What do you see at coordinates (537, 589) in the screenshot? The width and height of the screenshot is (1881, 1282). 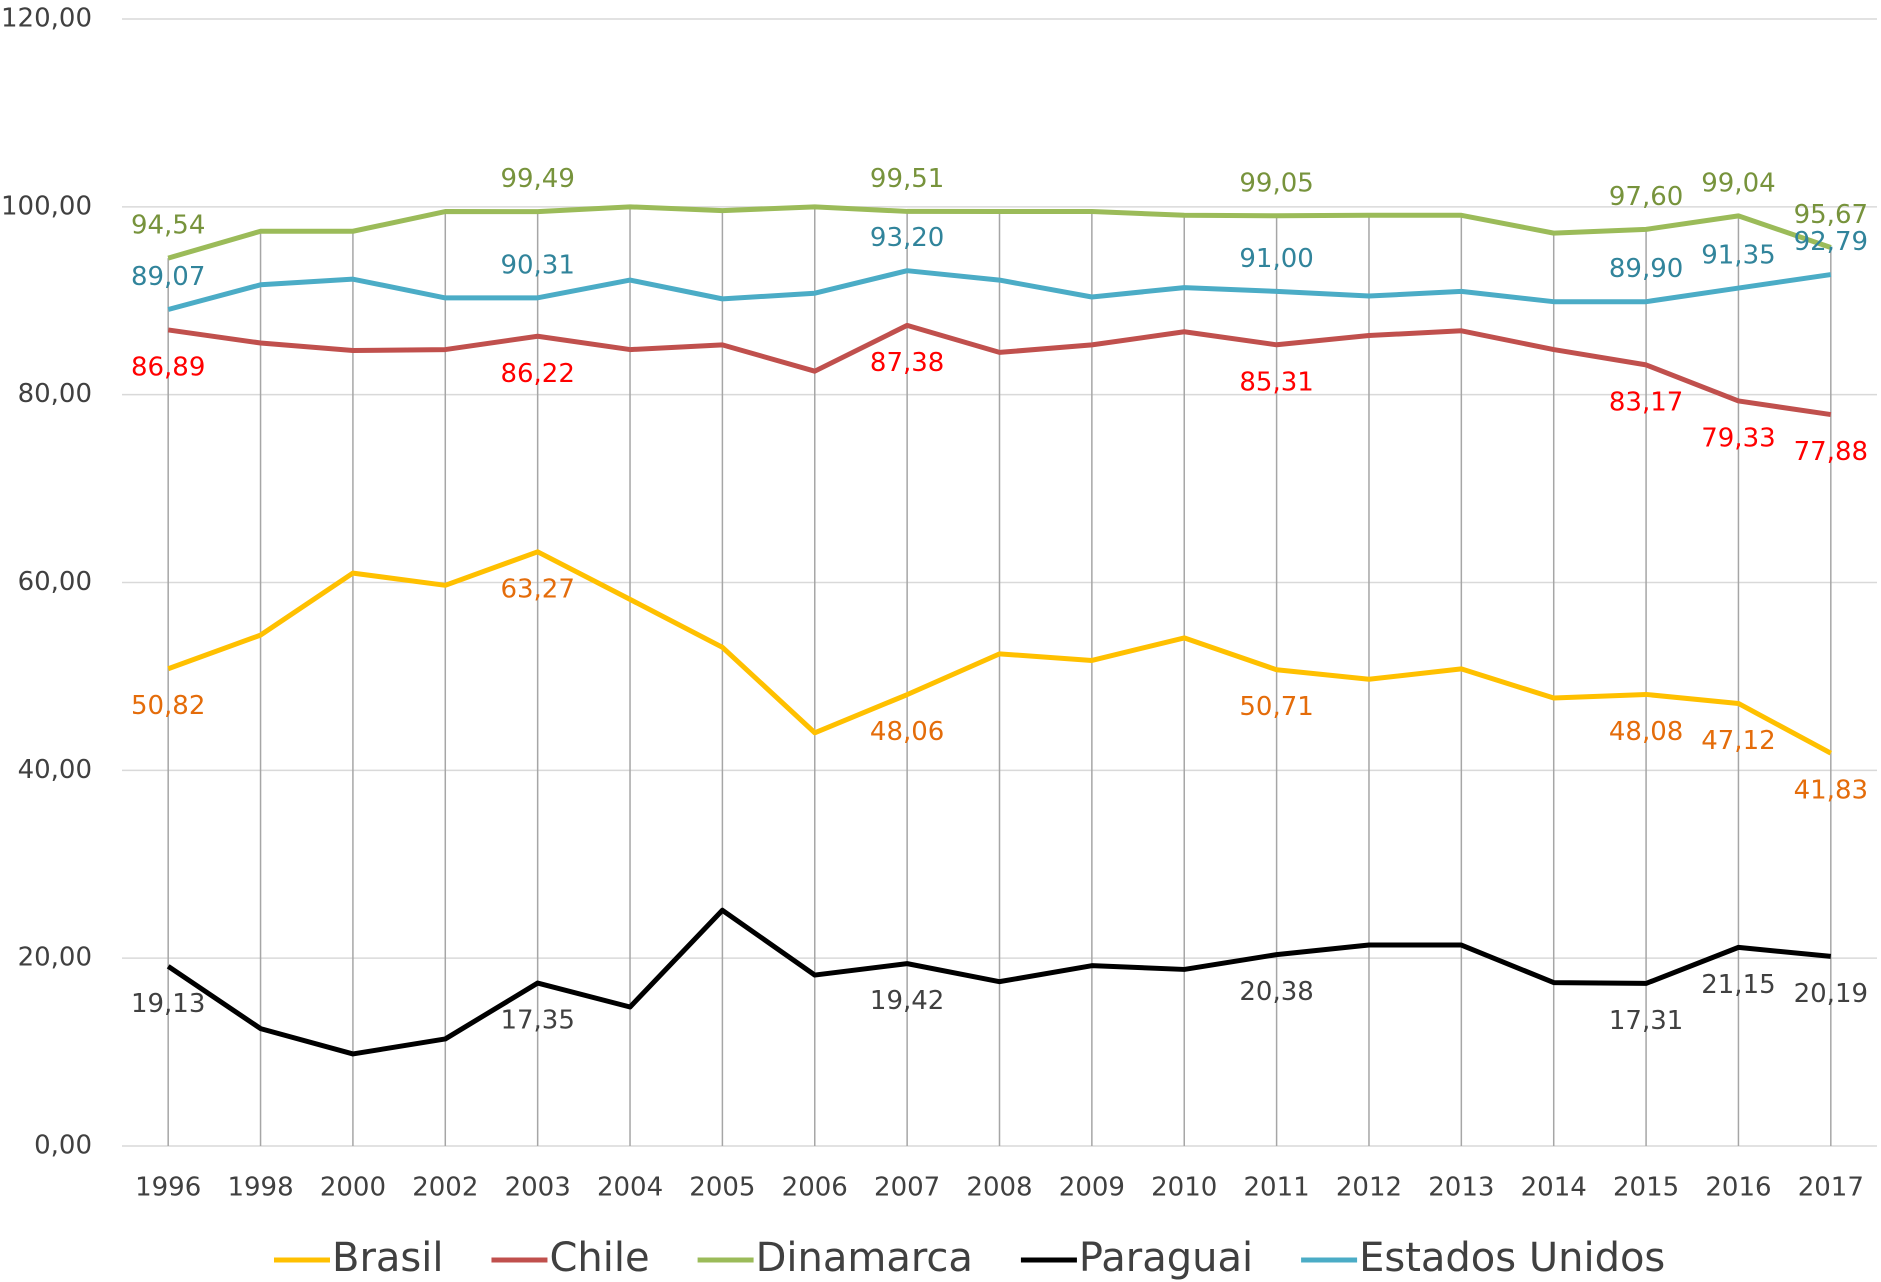 I see `data-label: 63,27` at bounding box center [537, 589].